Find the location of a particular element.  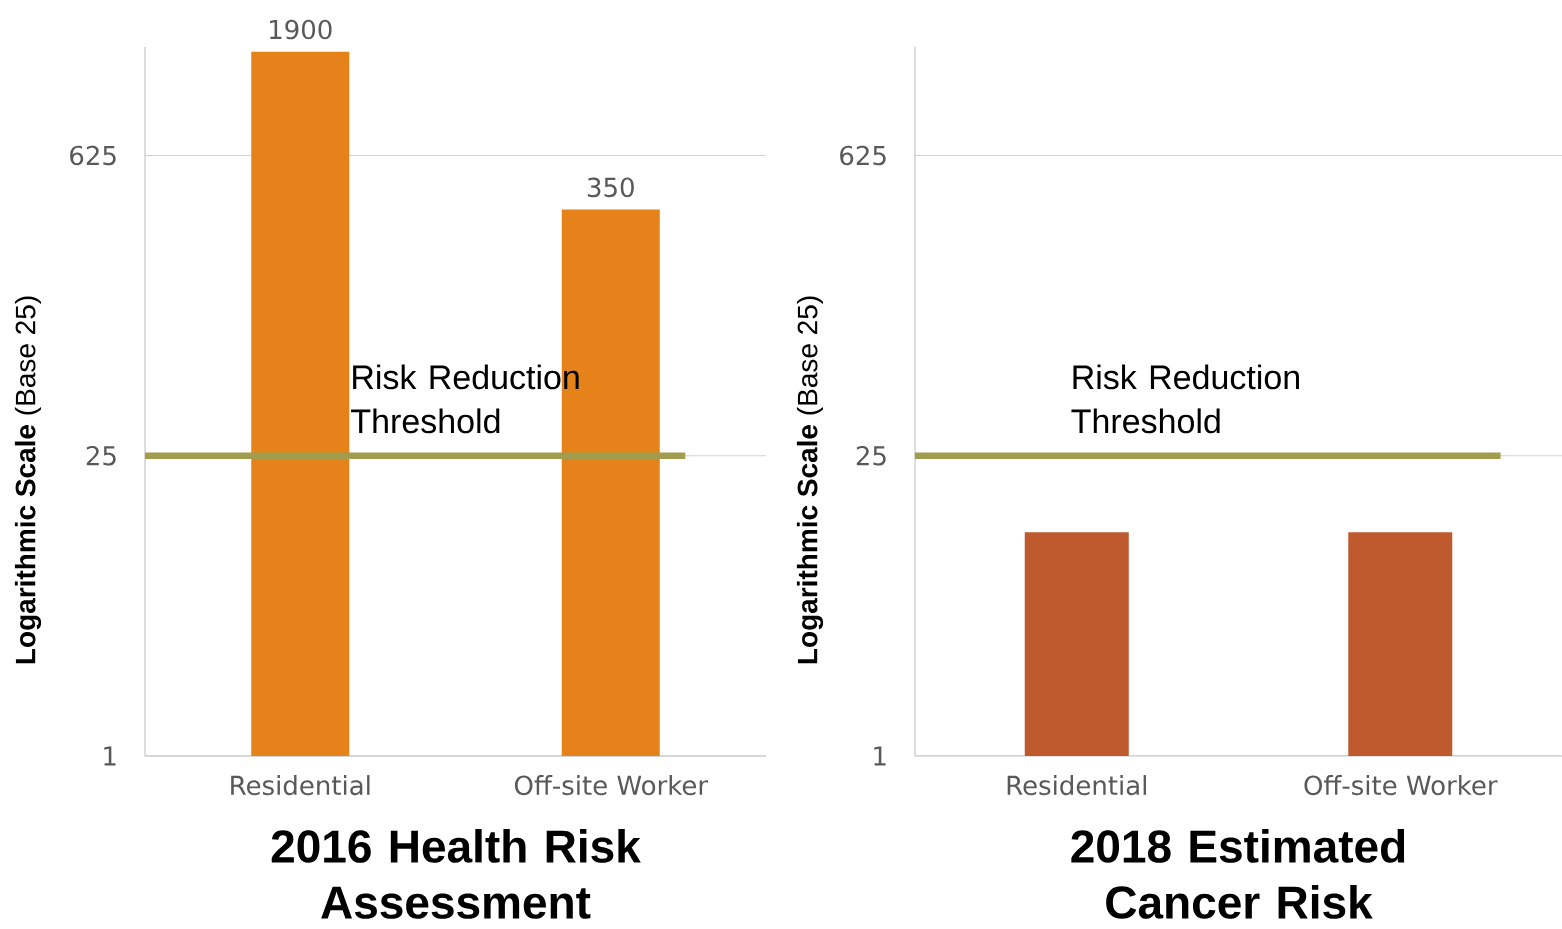

ref-line-label: Risk Reduction Threshold is located at coordinates (1185, 399).